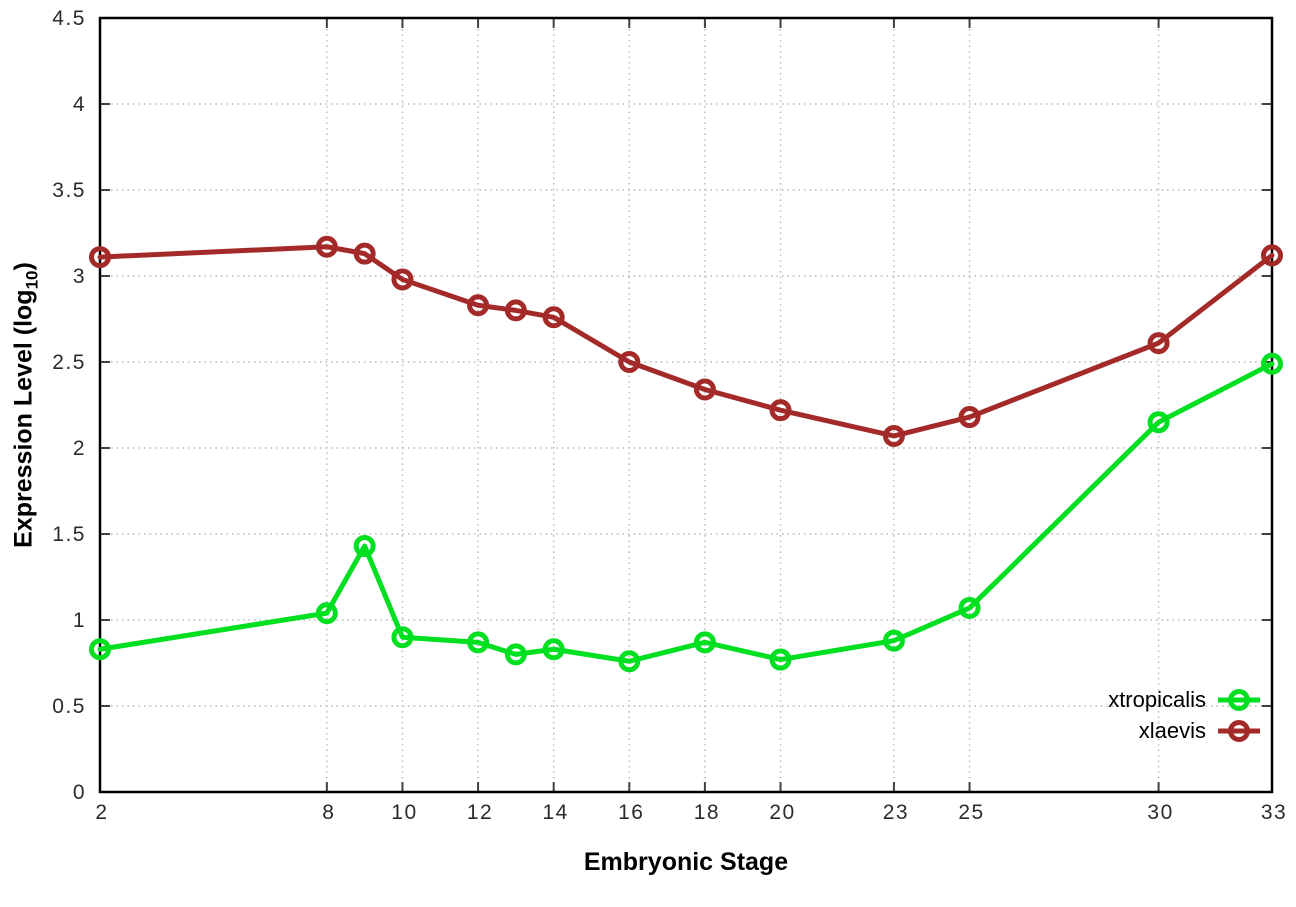  I want to click on x-tick-label: 33, so click(1274, 812).